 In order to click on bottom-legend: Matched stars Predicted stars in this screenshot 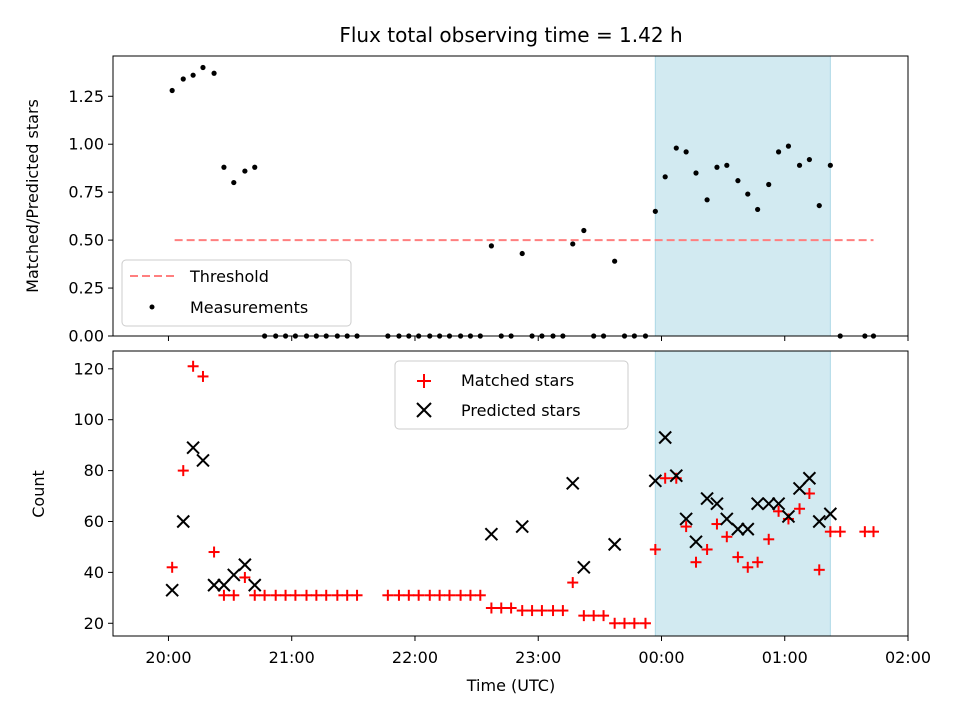, I will do `click(511, 395)`.